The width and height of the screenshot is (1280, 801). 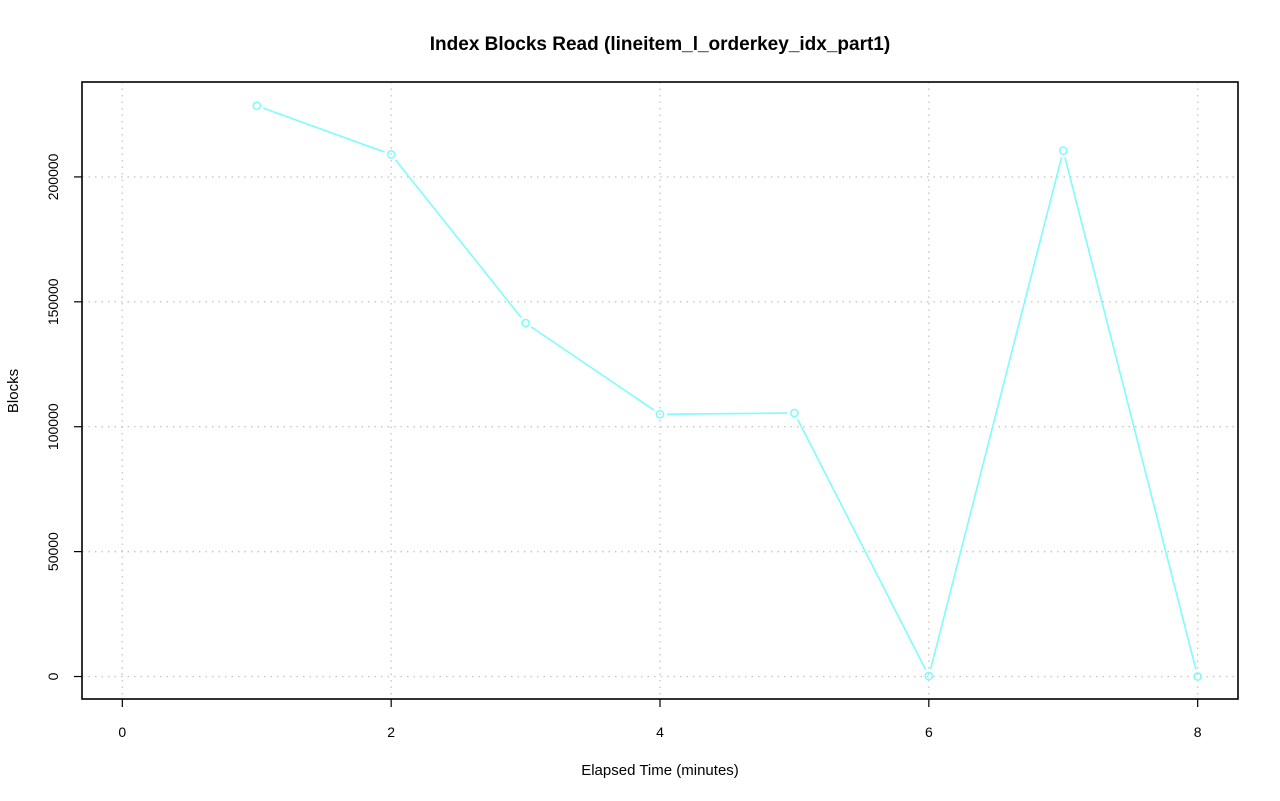 I want to click on y-tick-label: 0, so click(x=53, y=676).